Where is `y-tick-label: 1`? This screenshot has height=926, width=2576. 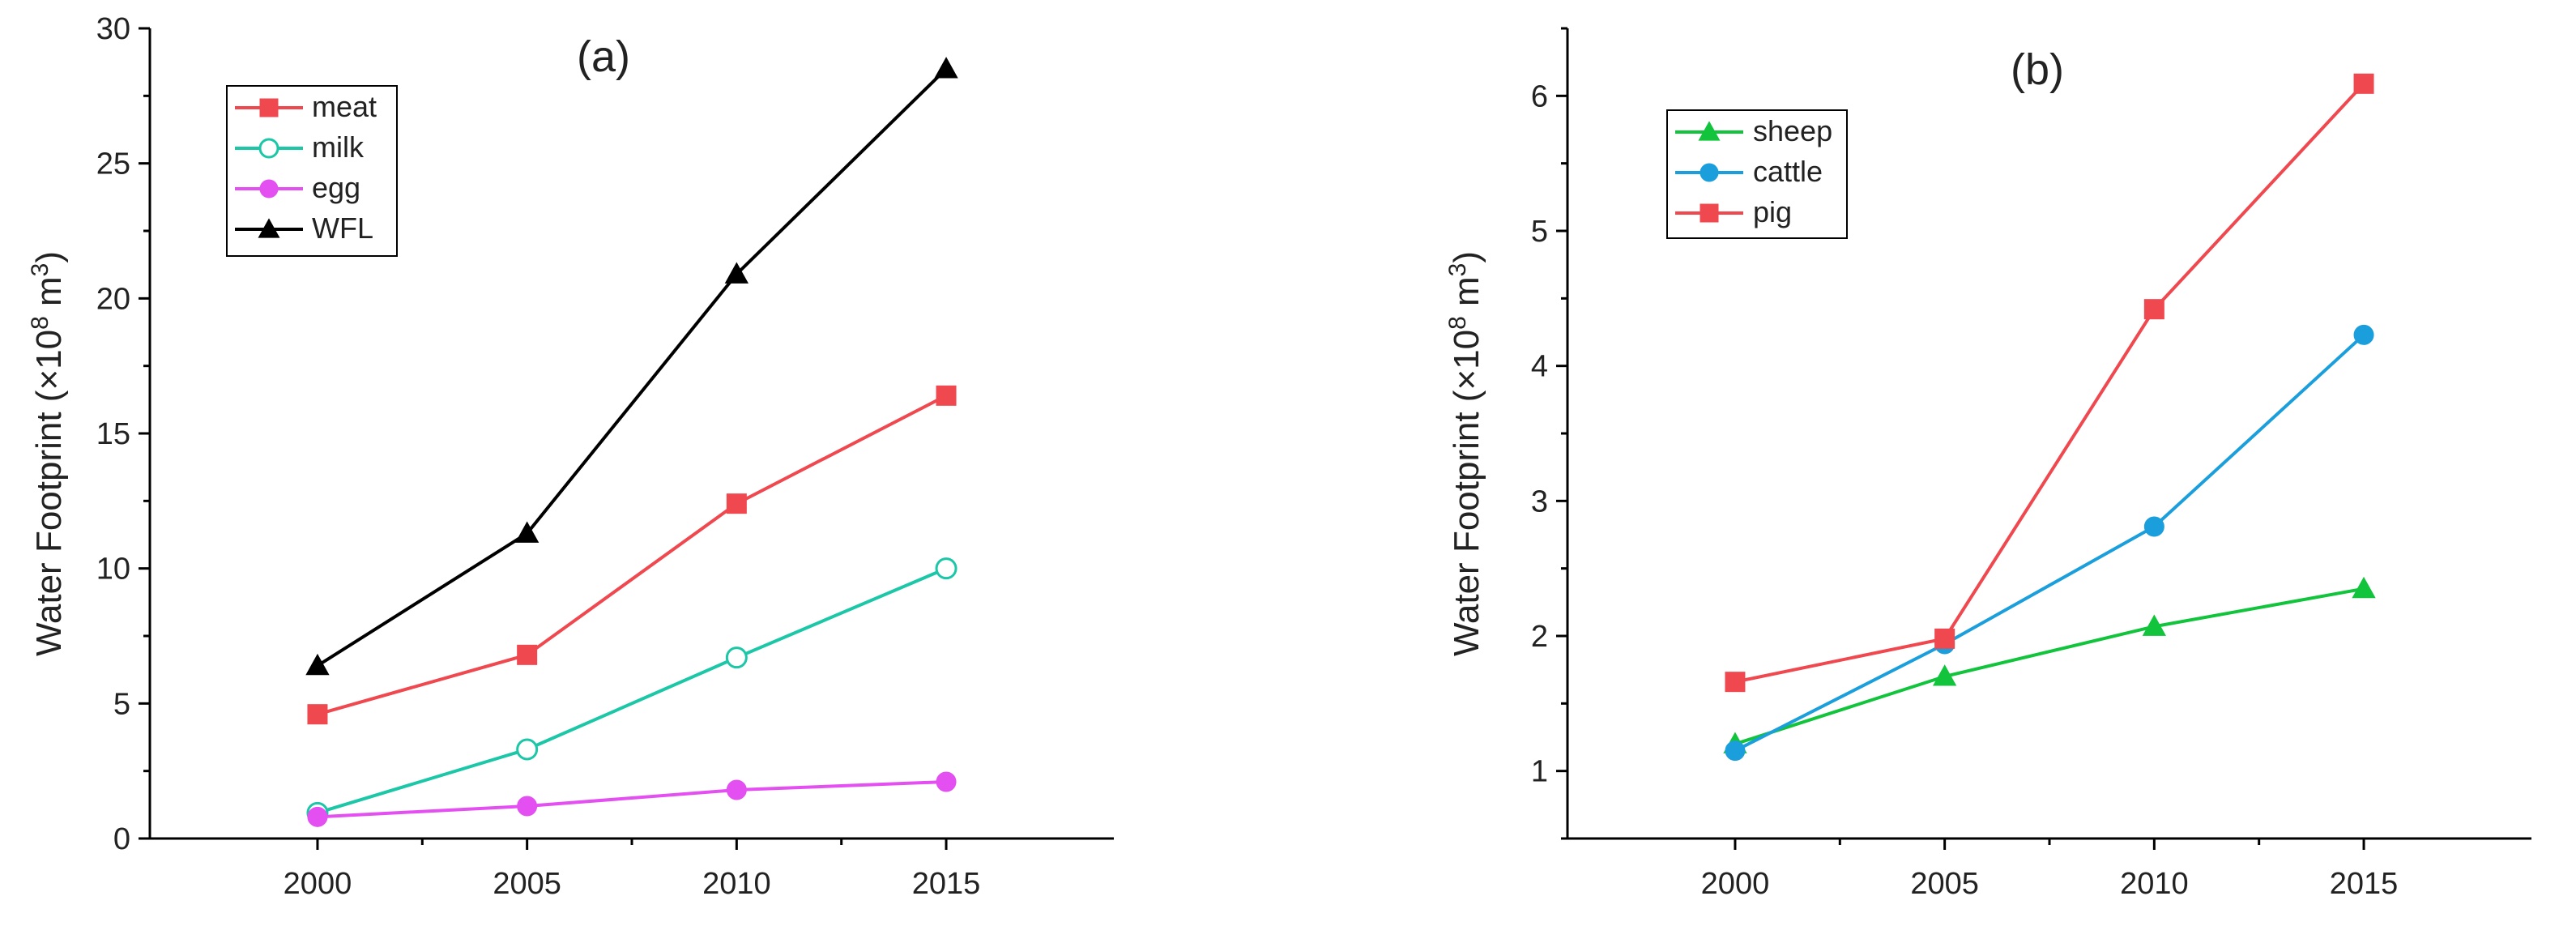
y-tick-label: 1 is located at coordinates (1540, 772).